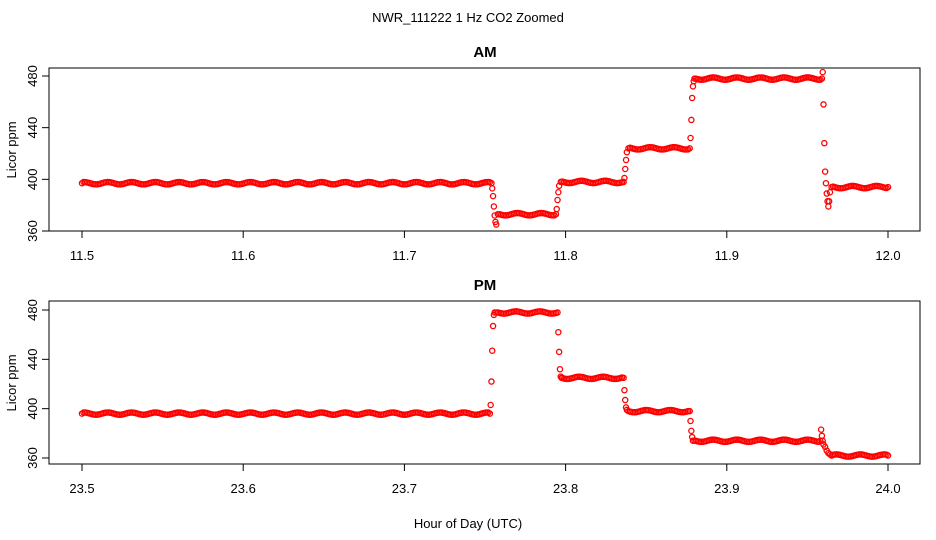 The image size is (936, 540). What do you see at coordinates (32, 128) in the screenshot?
I see `am-y-tick-label: 440` at bounding box center [32, 128].